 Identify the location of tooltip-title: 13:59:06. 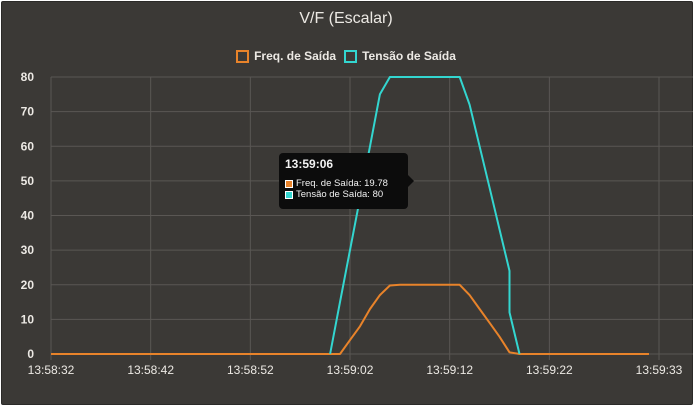
(309, 164).